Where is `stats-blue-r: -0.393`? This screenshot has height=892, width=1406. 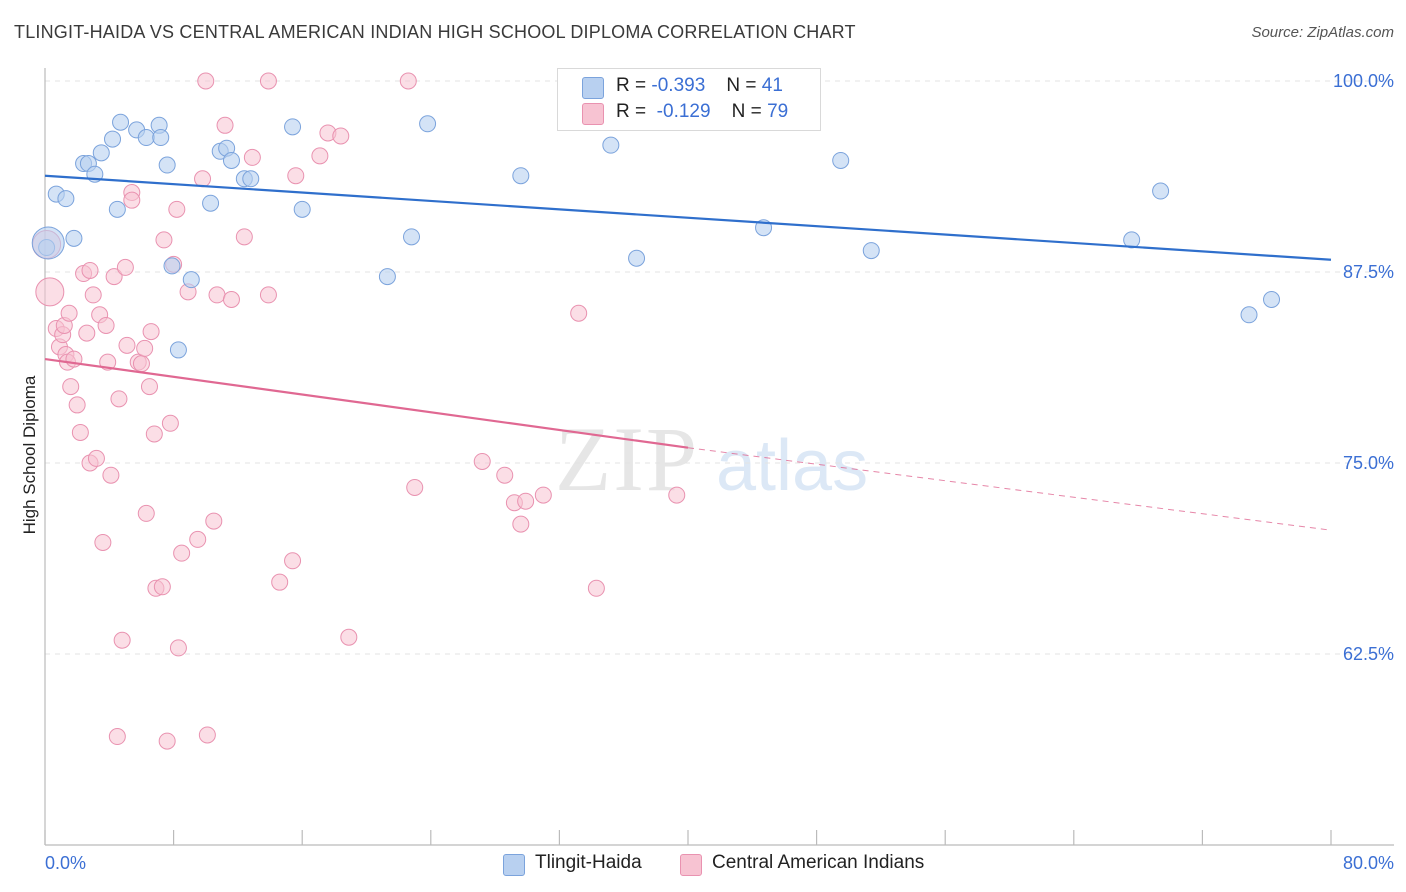 stats-blue-r: -0.393 is located at coordinates (678, 85).